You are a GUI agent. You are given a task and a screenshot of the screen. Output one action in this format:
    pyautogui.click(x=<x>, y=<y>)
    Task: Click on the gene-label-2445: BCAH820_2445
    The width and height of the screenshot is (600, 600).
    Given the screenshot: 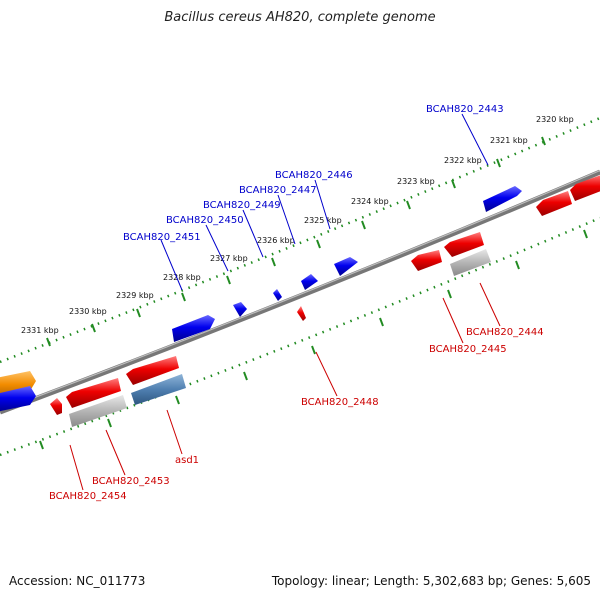 What is the action you would take?
    pyautogui.click(x=468, y=349)
    